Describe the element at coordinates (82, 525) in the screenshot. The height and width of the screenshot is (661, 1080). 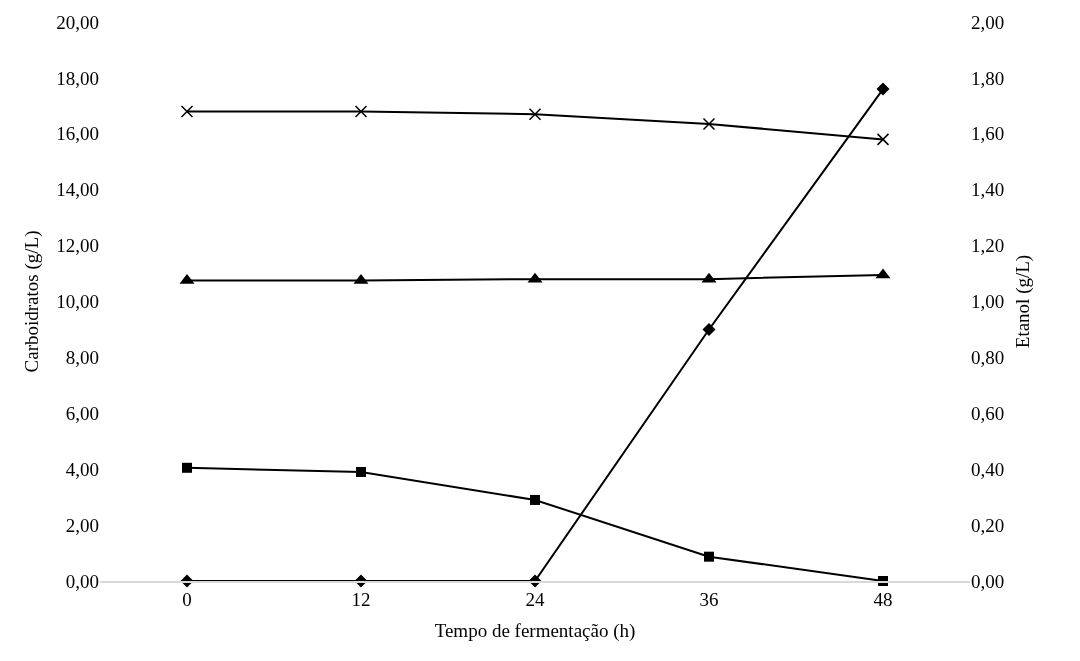
I see `y-tick-label: 2,00` at that location.